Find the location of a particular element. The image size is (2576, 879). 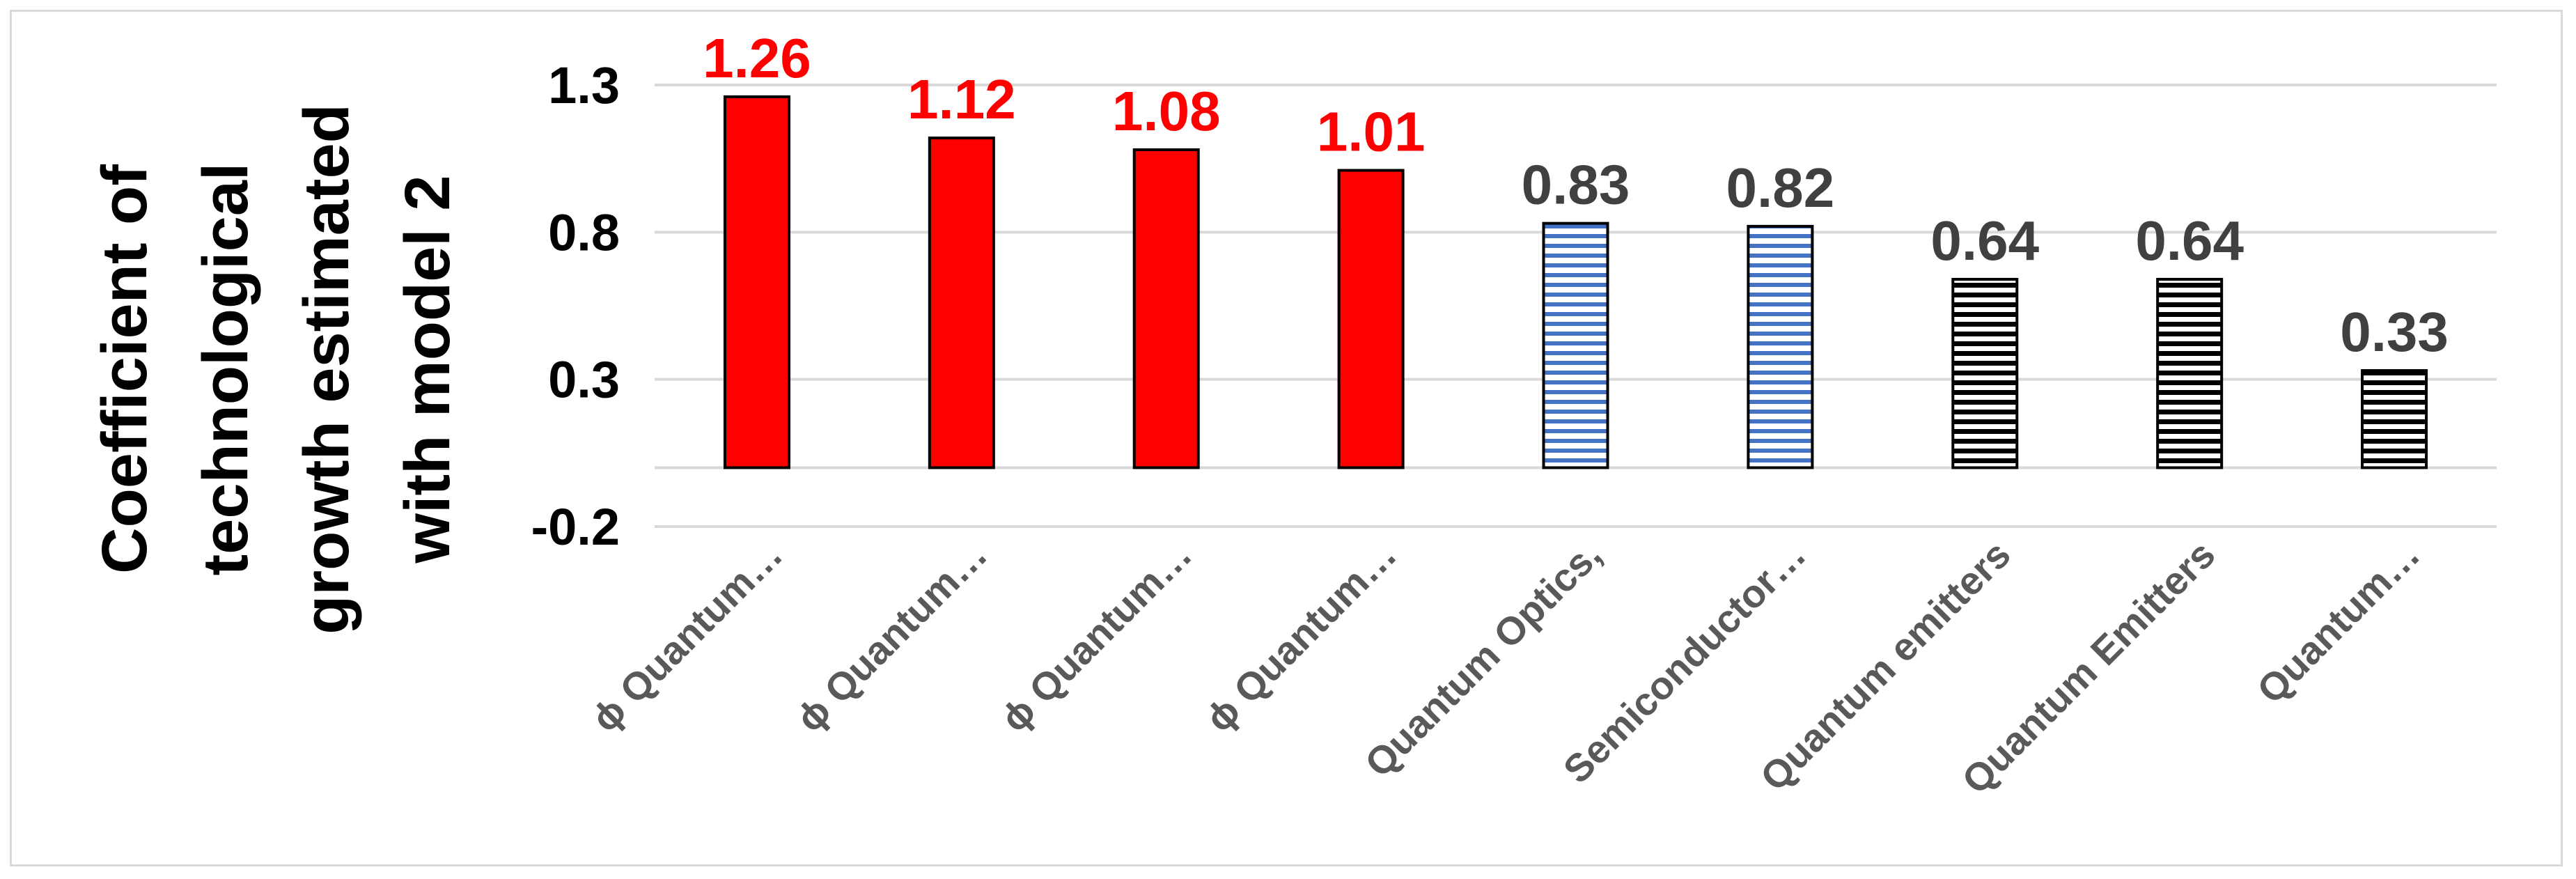

y-axis-title-line: Coefficient of is located at coordinates (124, 369).